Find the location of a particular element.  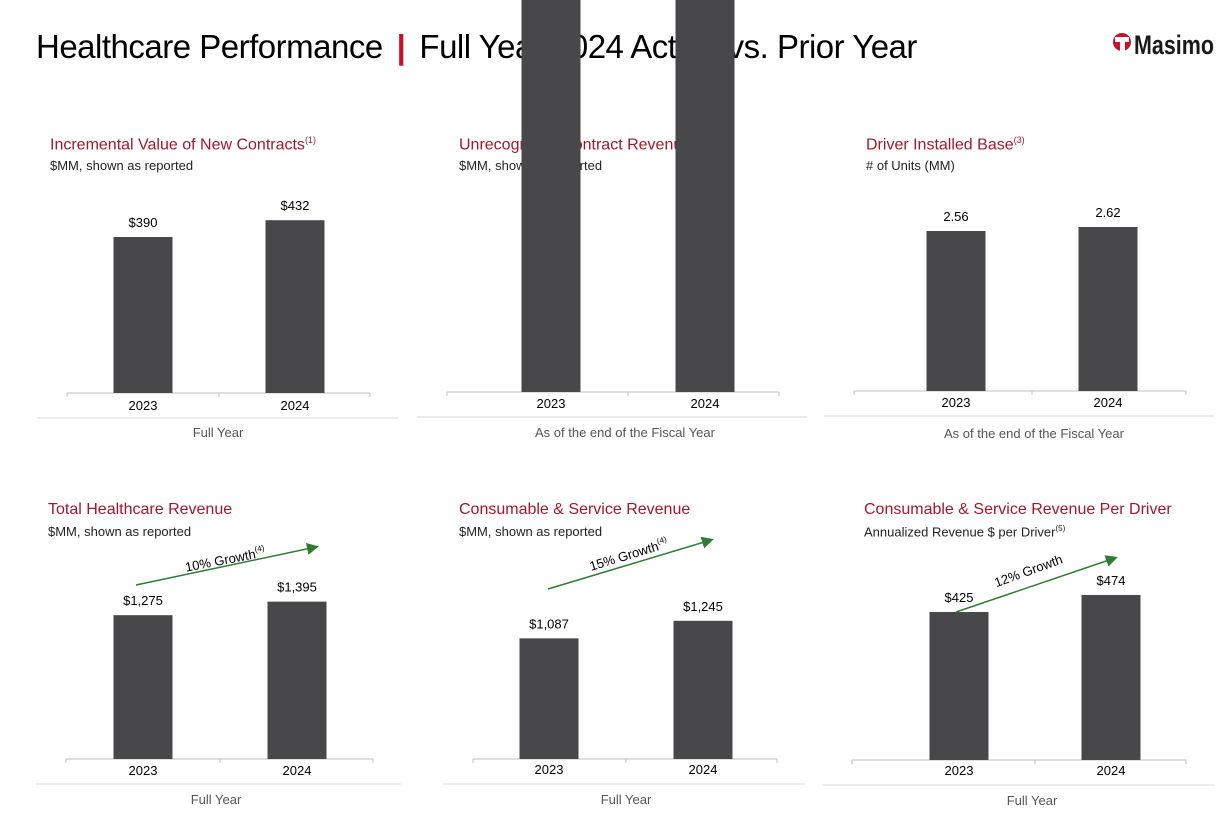

data-label-2023: $1,275 is located at coordinates (143, 600).